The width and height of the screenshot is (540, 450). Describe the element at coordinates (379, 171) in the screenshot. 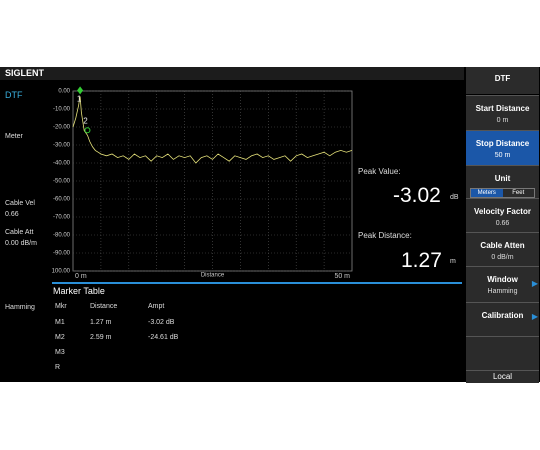

I see `peak-value-label: Peak Value:` at that location.